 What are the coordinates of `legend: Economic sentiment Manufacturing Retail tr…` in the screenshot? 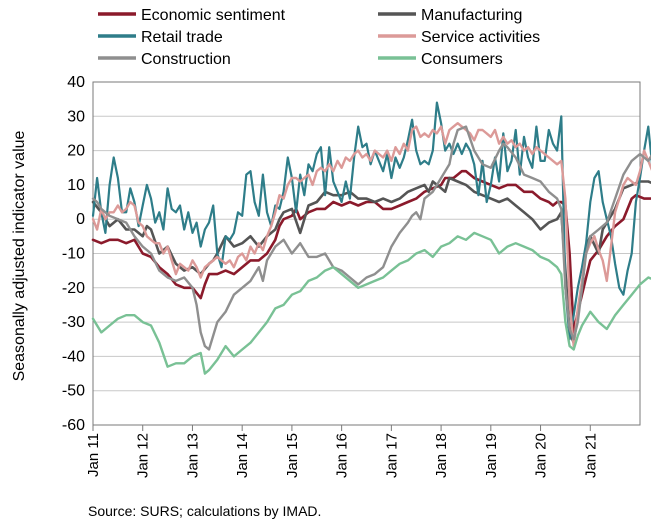 It's located at (319, 37).